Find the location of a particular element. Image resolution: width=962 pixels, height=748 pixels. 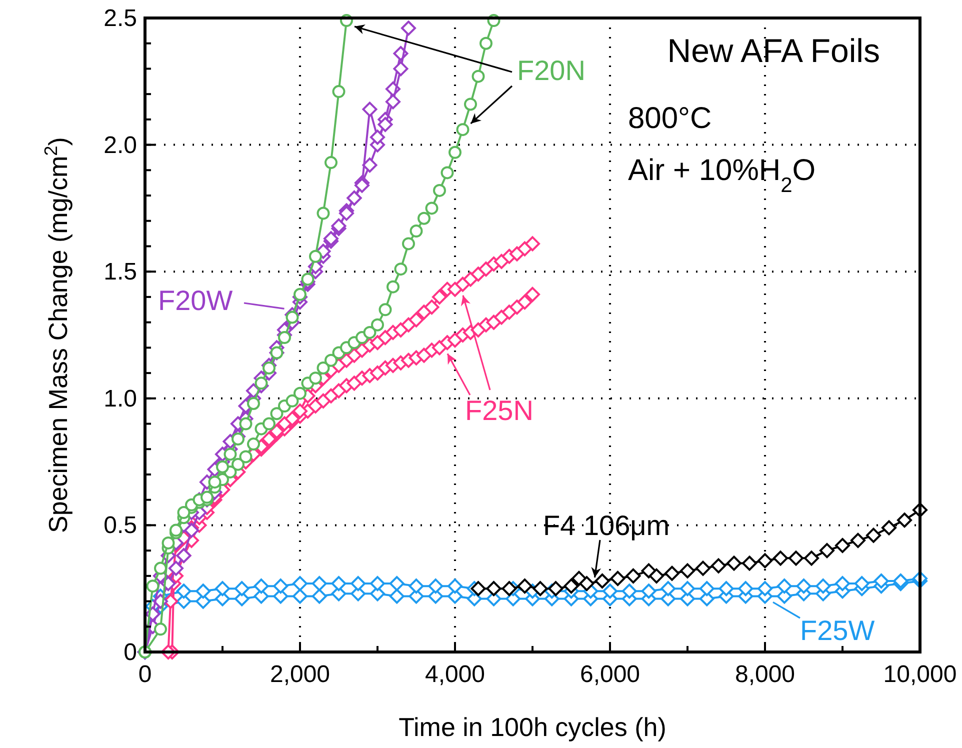

text: F20N is located at coordinates (551, 70).